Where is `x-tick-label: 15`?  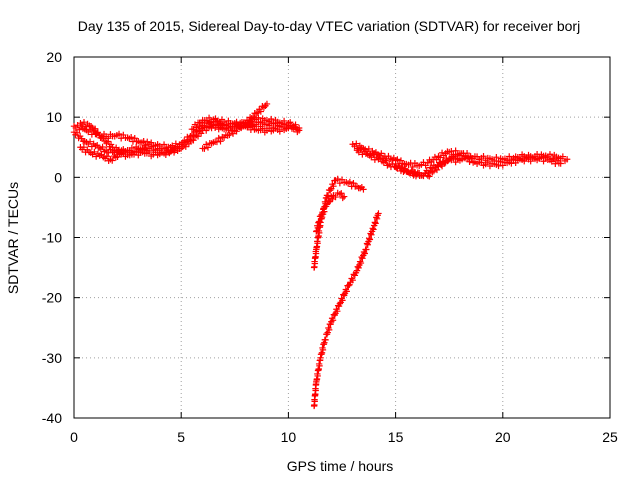 x-tick-label: 15 is located at coordinates (396, 437).